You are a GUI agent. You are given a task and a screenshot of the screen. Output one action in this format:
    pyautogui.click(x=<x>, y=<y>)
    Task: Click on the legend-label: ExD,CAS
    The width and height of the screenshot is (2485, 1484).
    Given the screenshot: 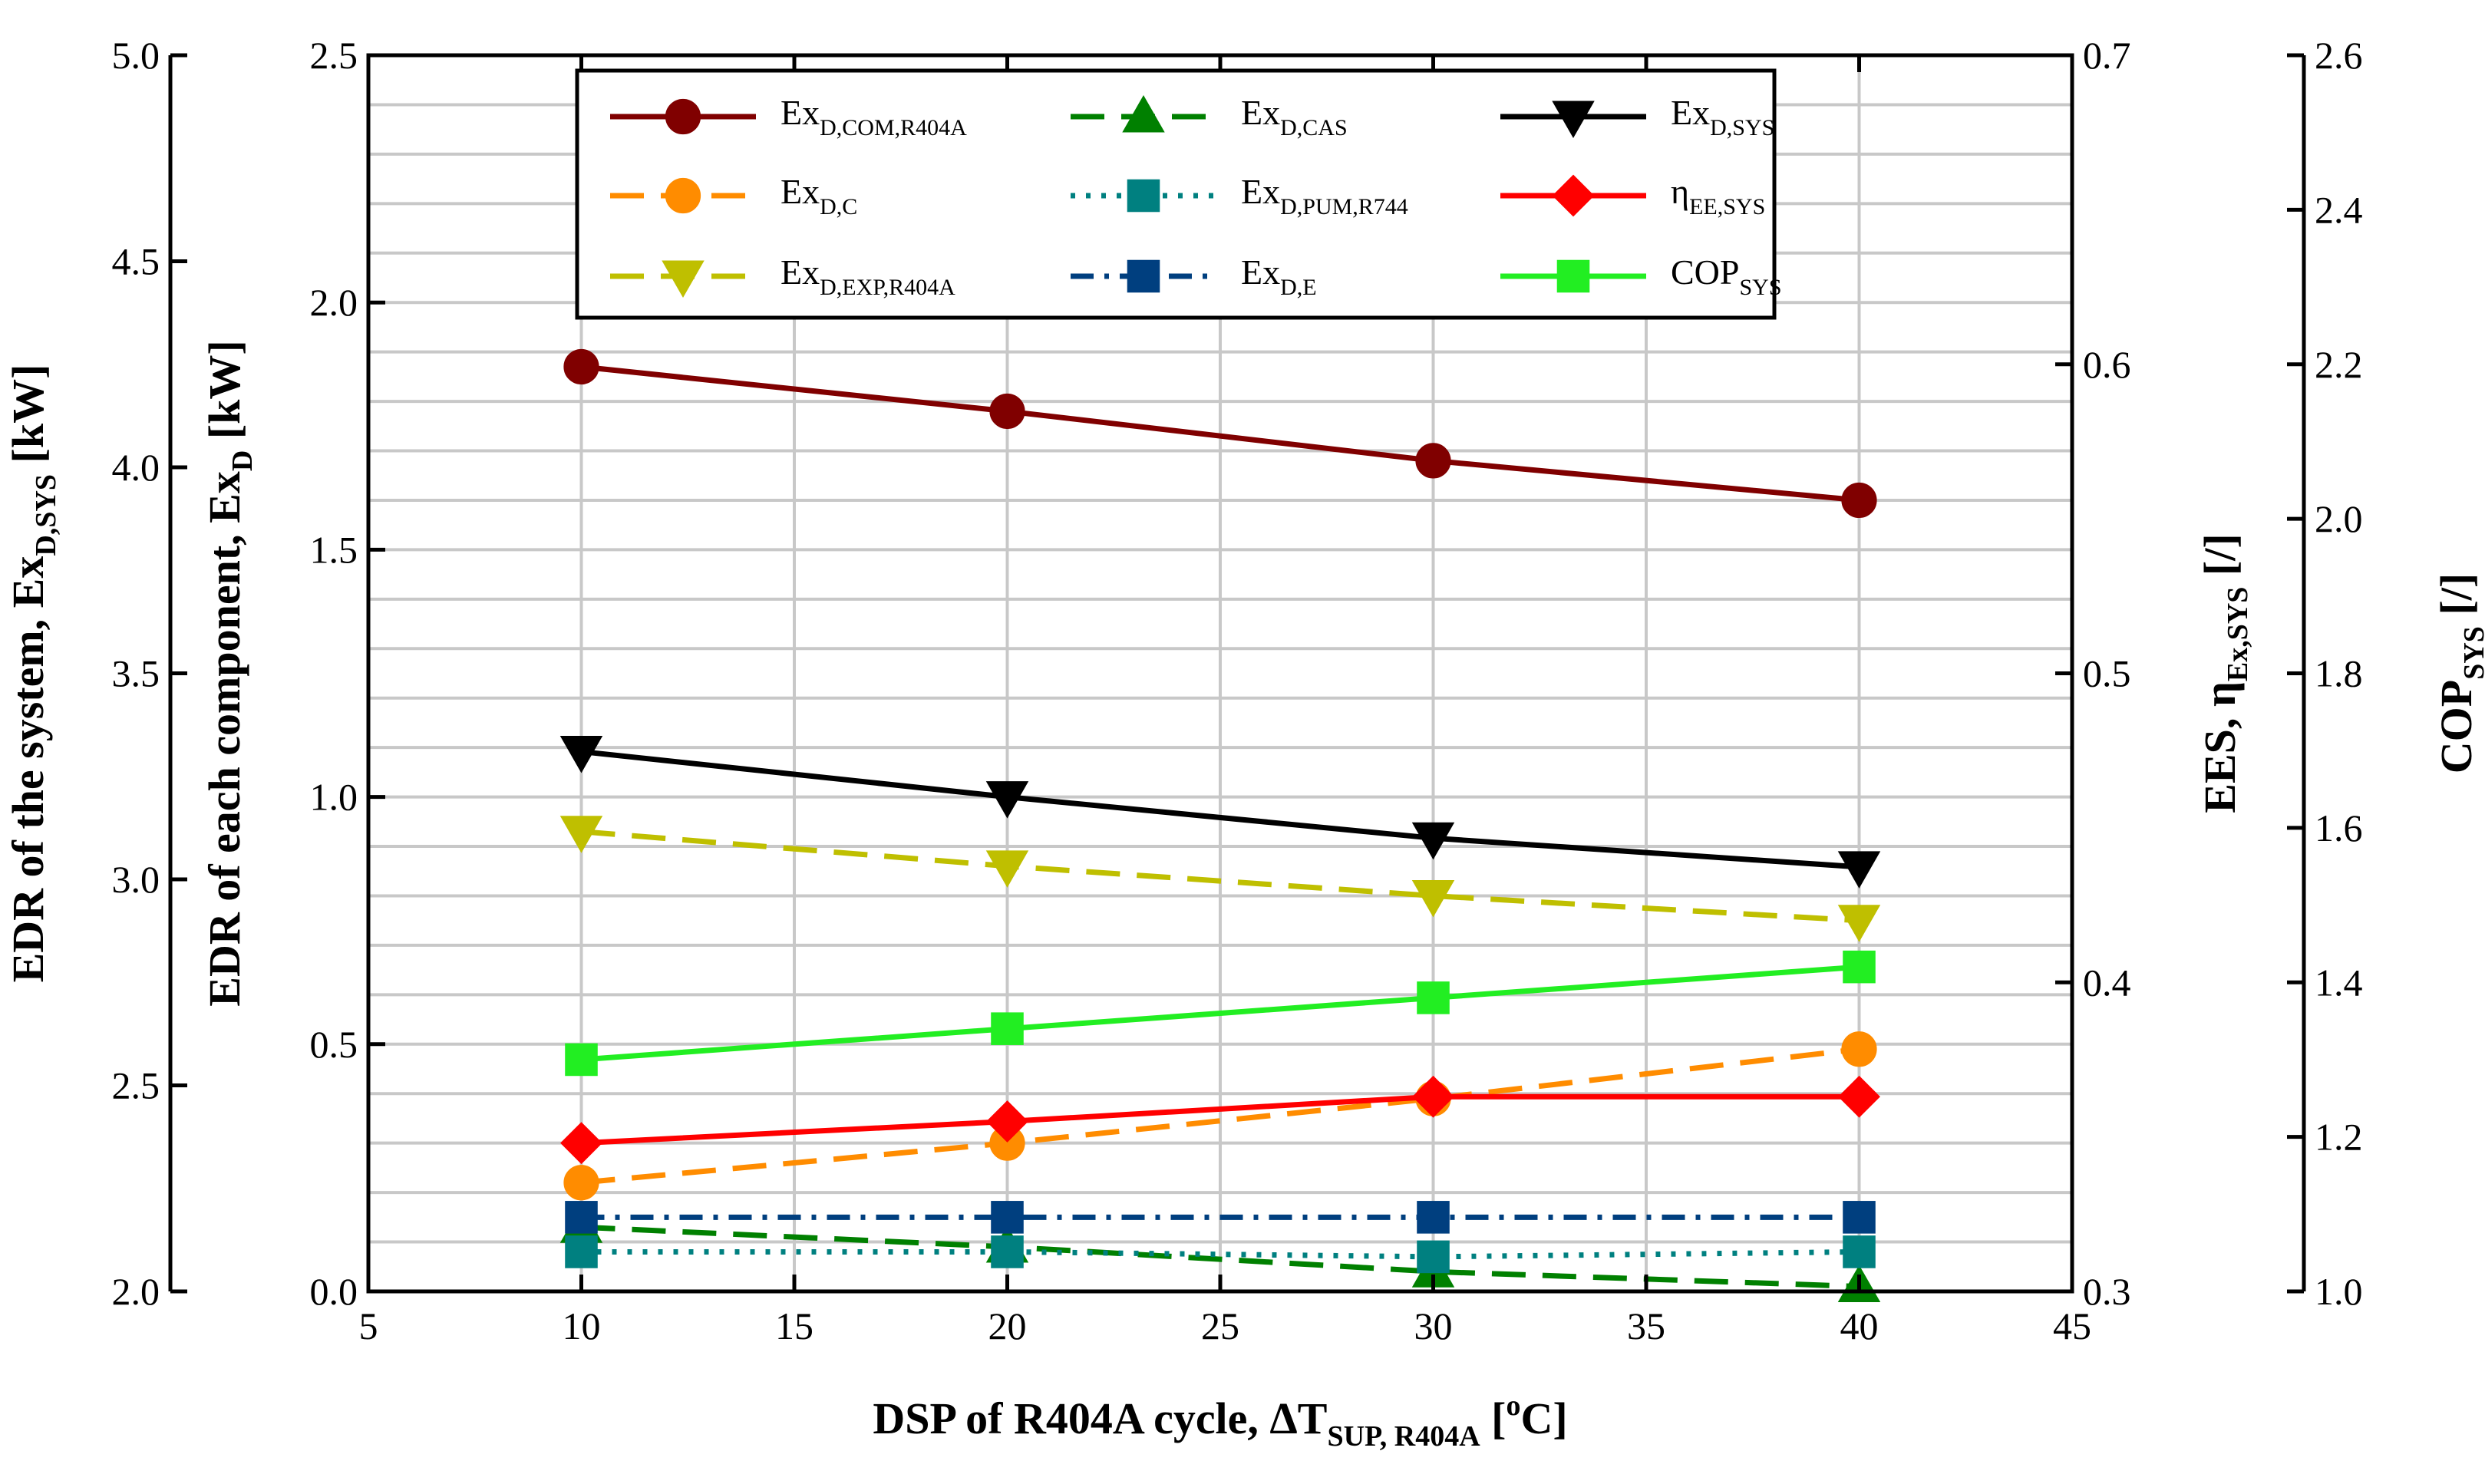 What is the action you would take?
    pyautogui.click(x=1294, y=116)
    